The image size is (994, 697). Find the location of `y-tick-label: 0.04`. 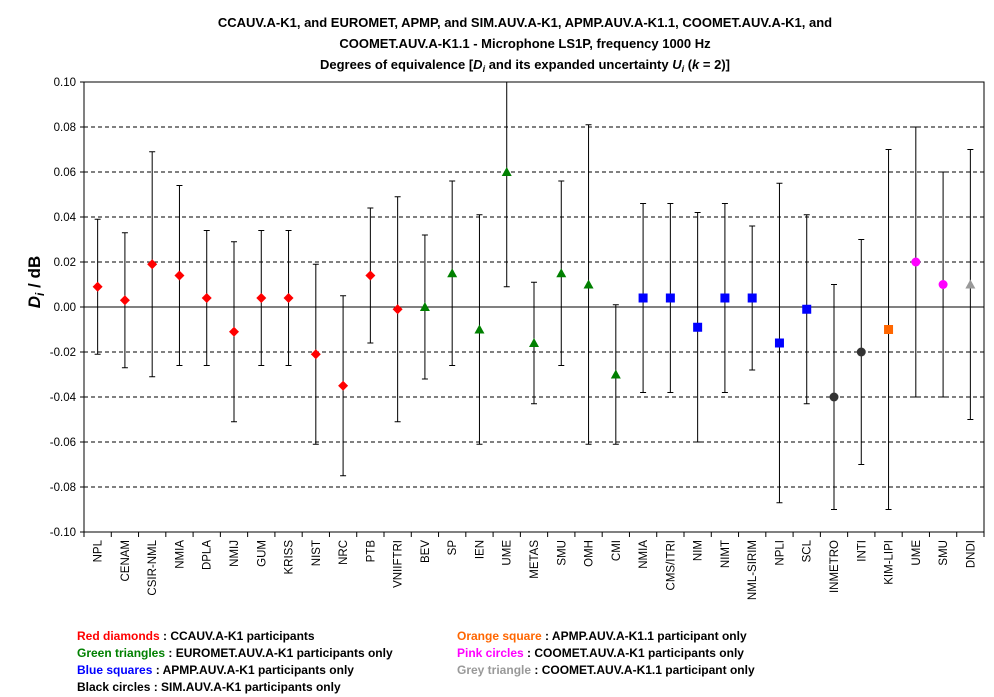

y-tick-label: 0.04 is located at coordinates (65, 218).